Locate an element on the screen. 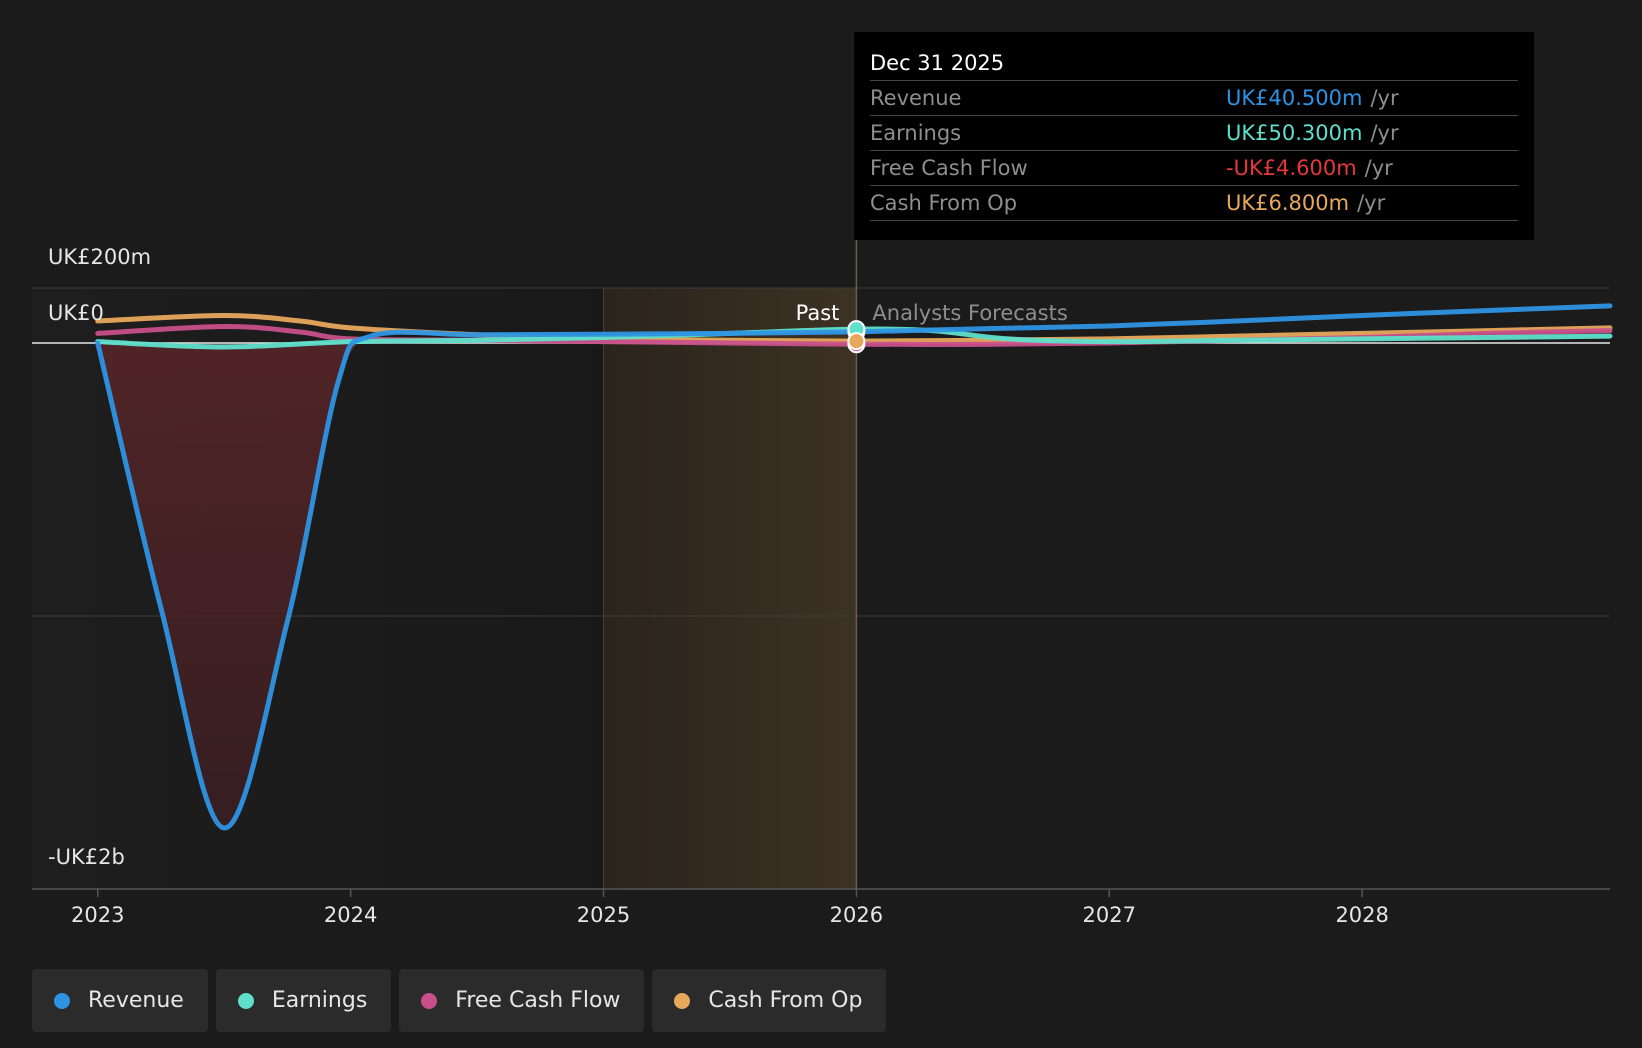 The image size is (1642, 1048). revenue-negative-area is located at coordinates (234, 582).